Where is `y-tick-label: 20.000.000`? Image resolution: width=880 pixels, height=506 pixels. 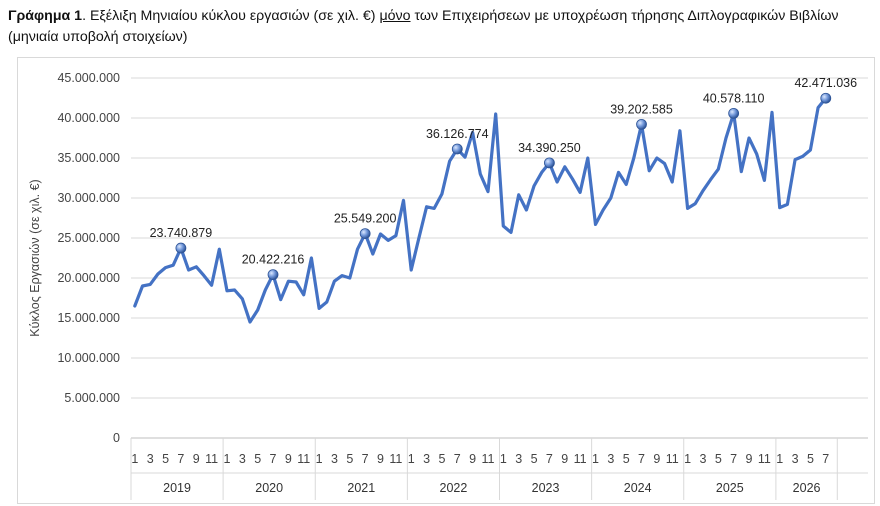 y-tick-label: 20.000.000 is located at coordinates (88, 278).